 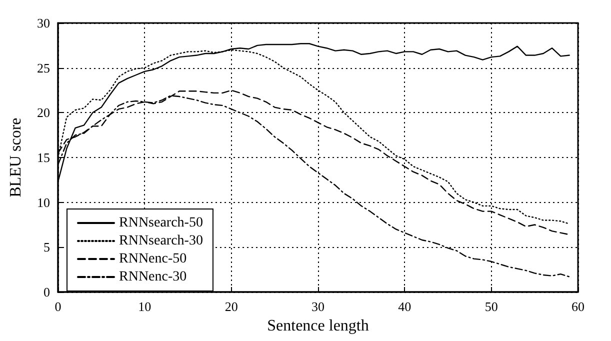 What do you see at coordinates (578, 306) in the screenshot?
I see `x-tick-label: 60` at bounding box center [578, 306].